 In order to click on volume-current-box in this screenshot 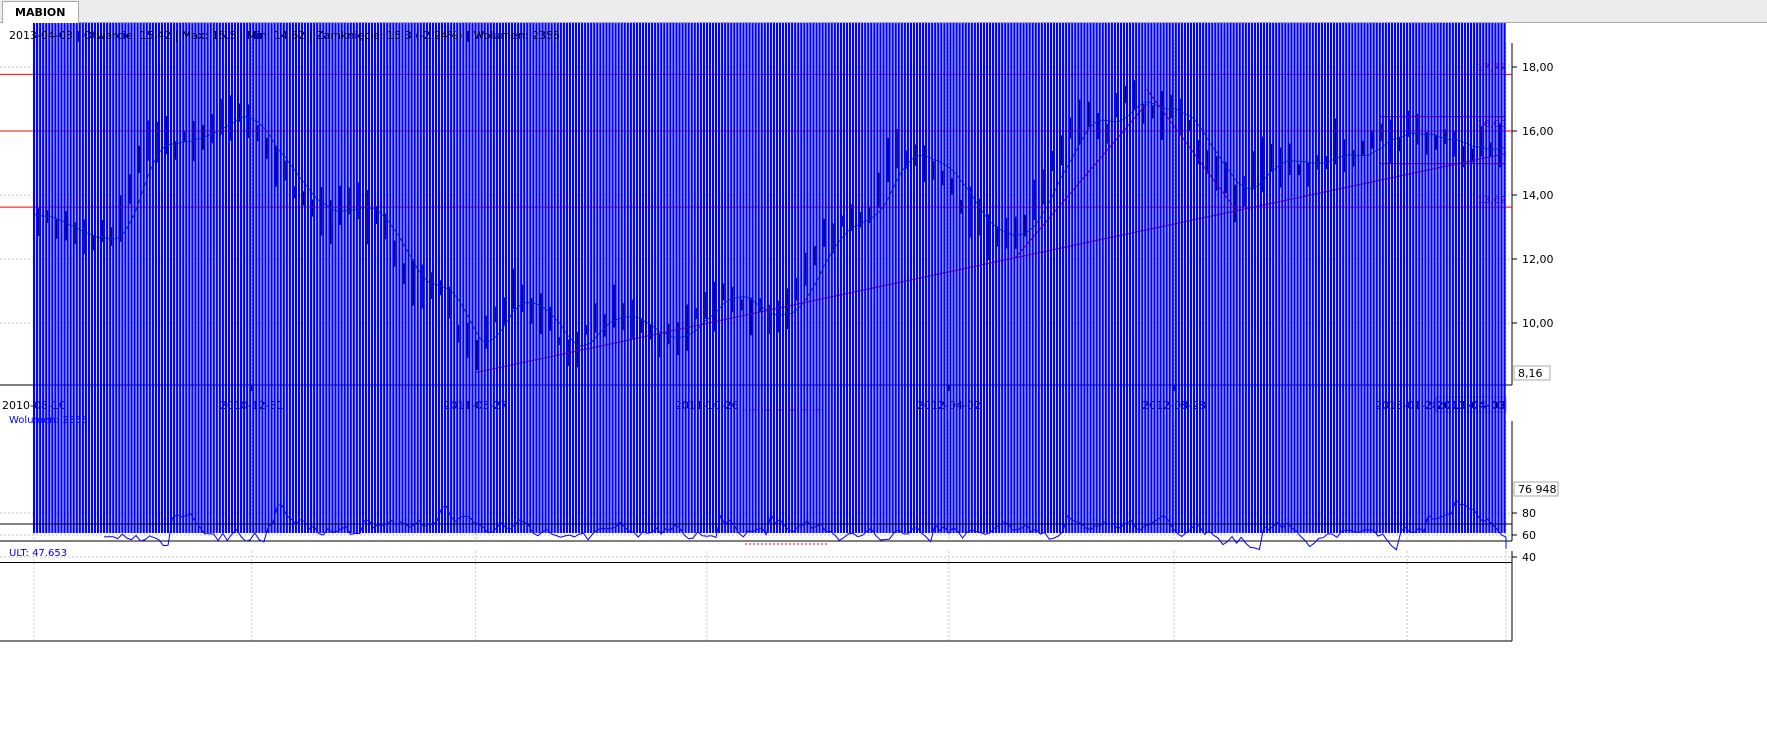, I will do `click(1536, 489)`.